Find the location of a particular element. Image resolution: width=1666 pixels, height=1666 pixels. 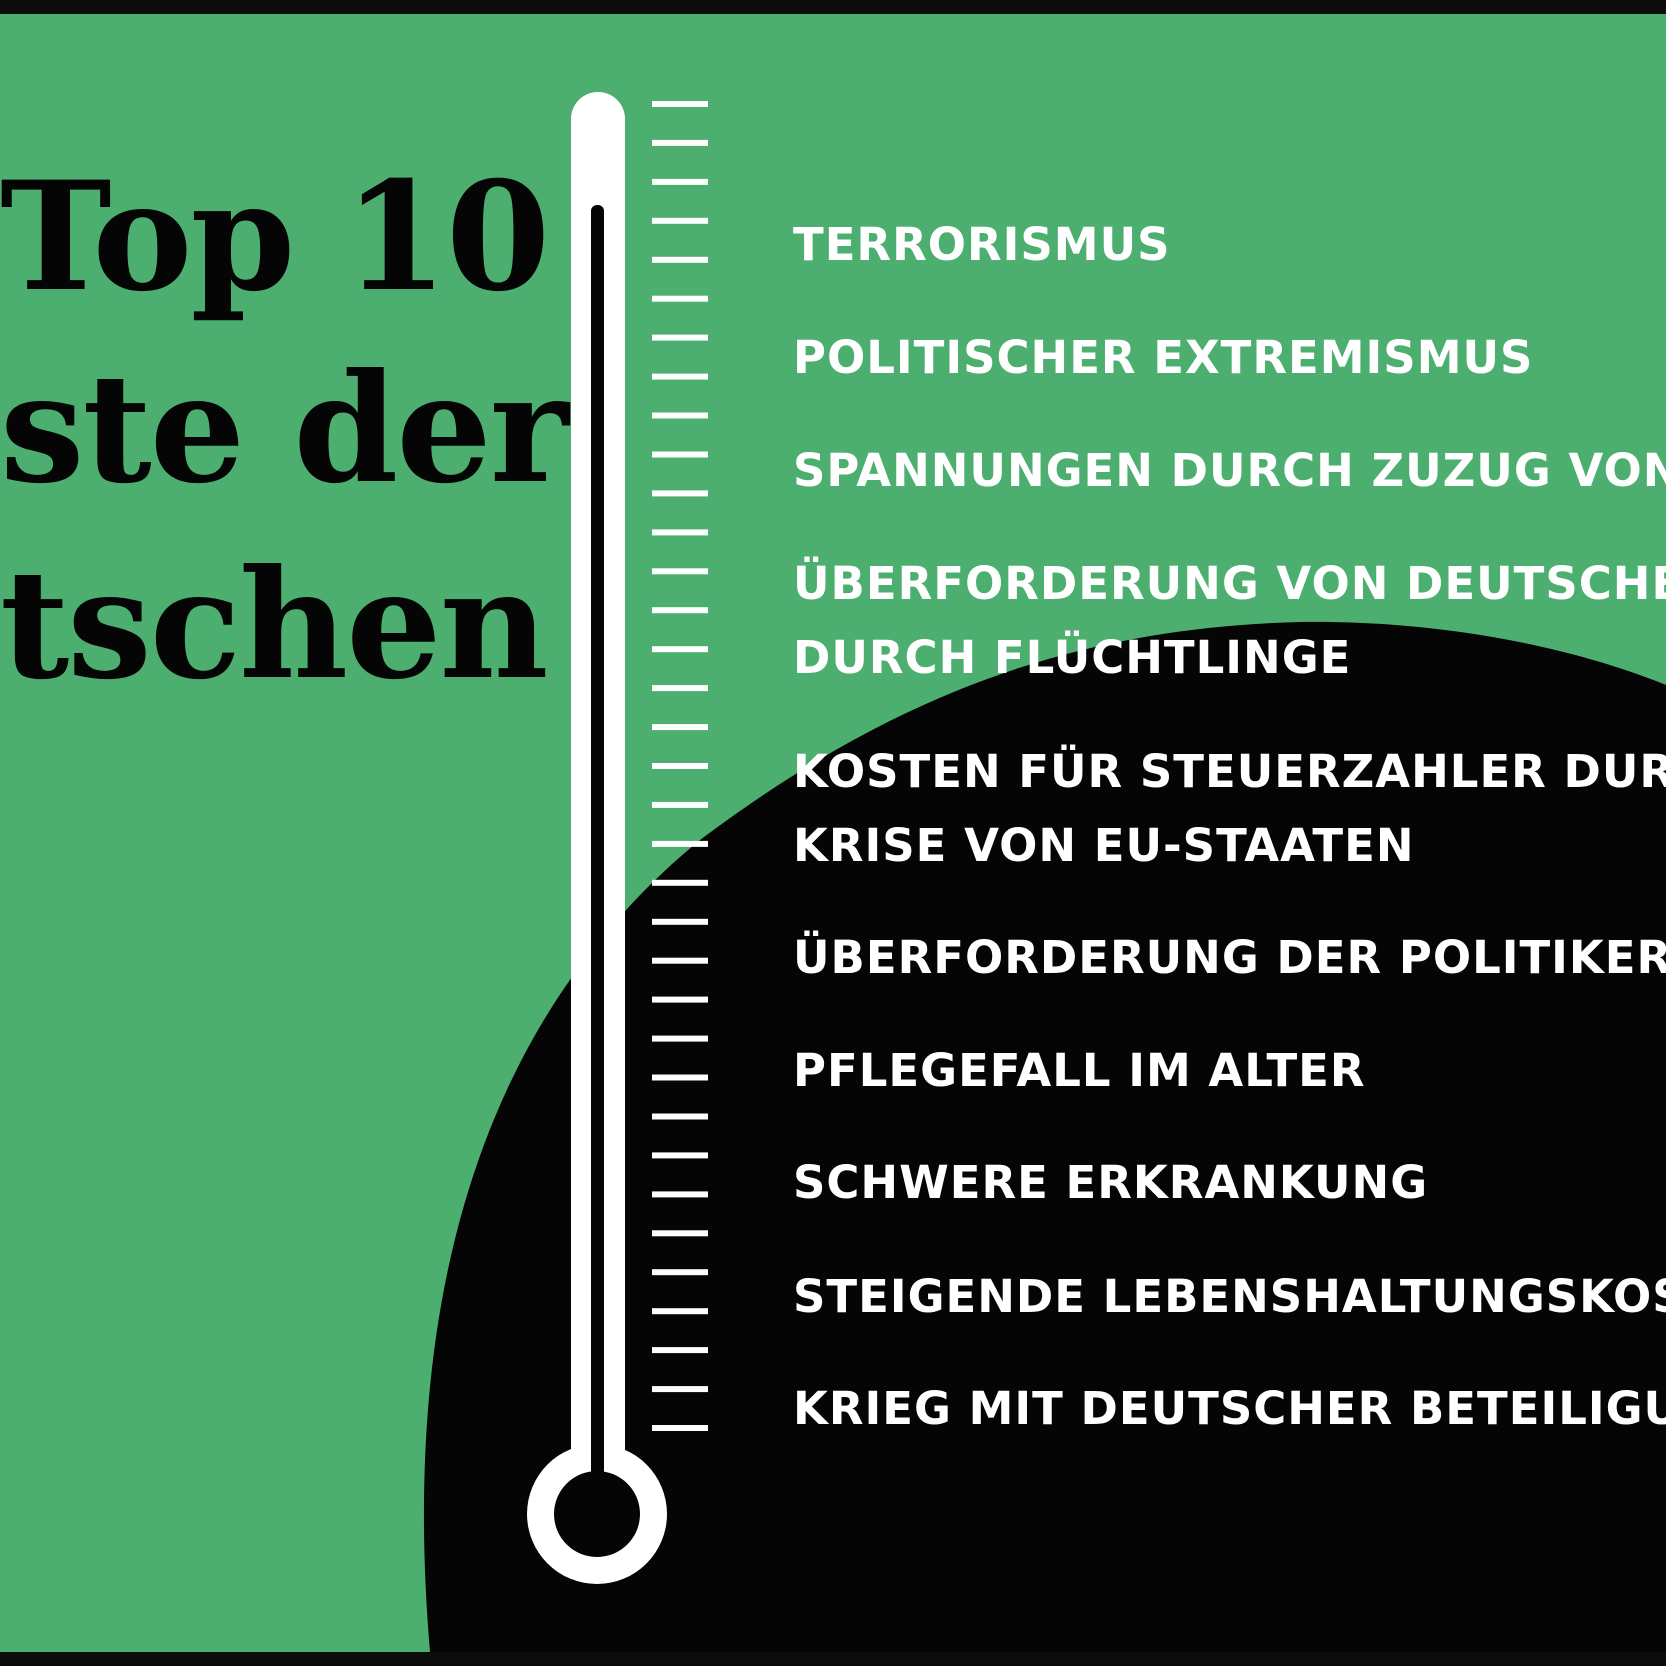

title-line-1: Top 10 is located at coordinates (275, 237).